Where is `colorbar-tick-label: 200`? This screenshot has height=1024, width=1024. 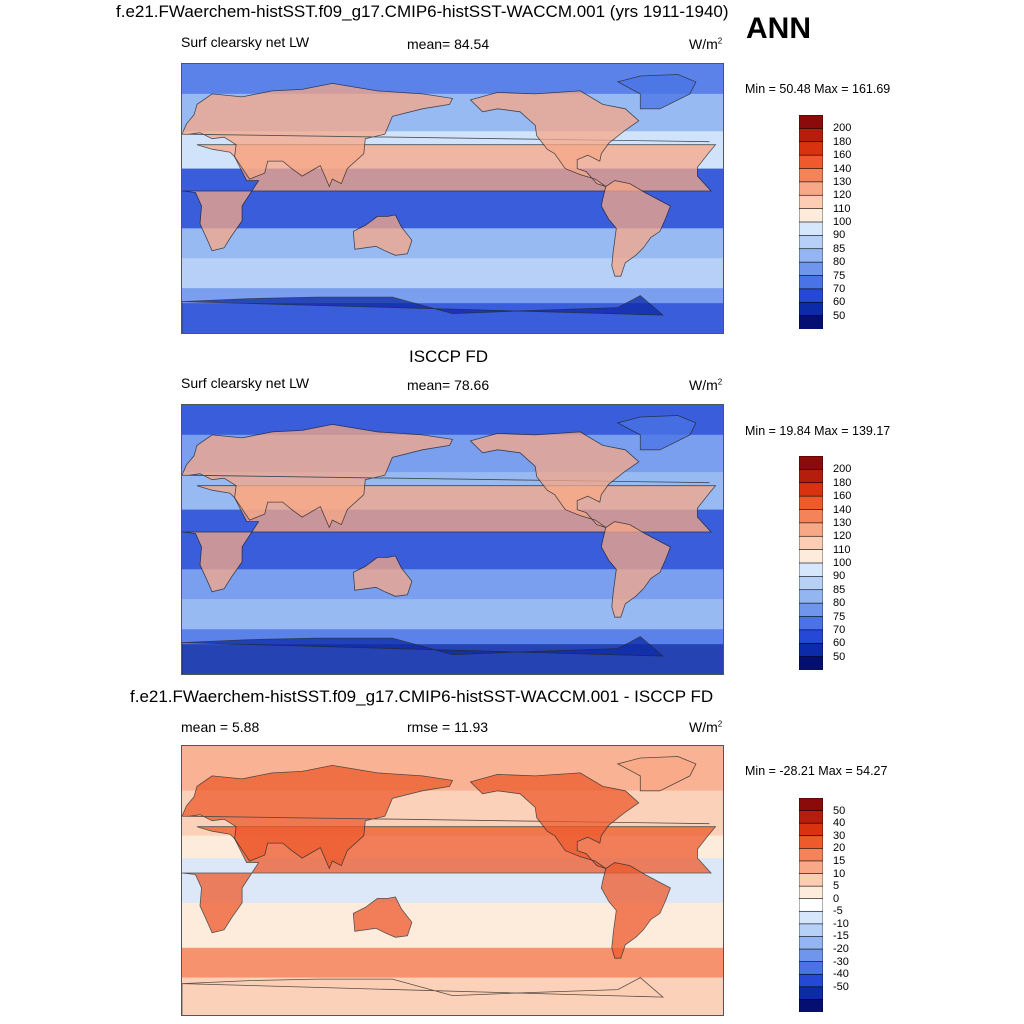 colorbar-tick-label: 200 is located at coordinates (842, 128).